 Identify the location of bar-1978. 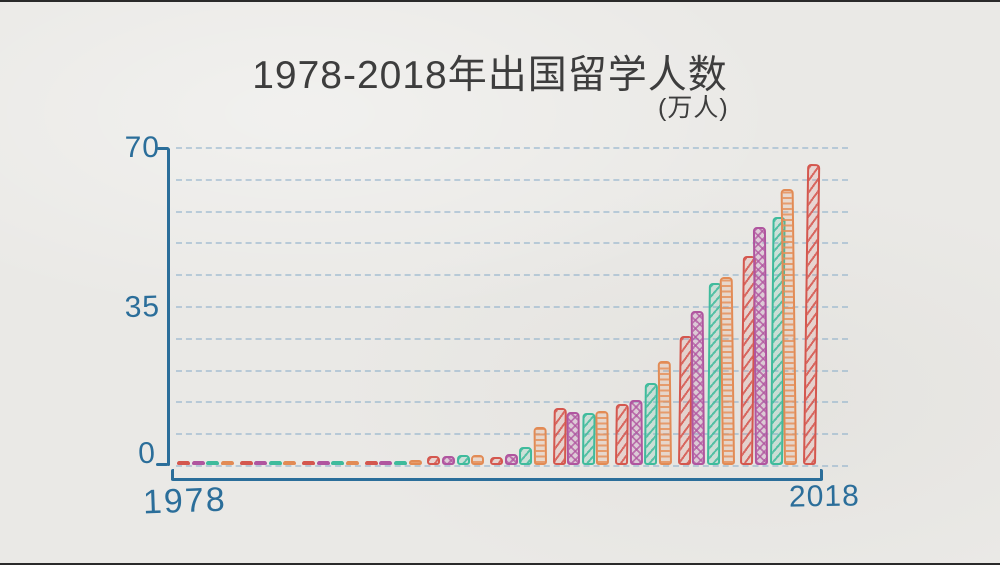
(184, 463).